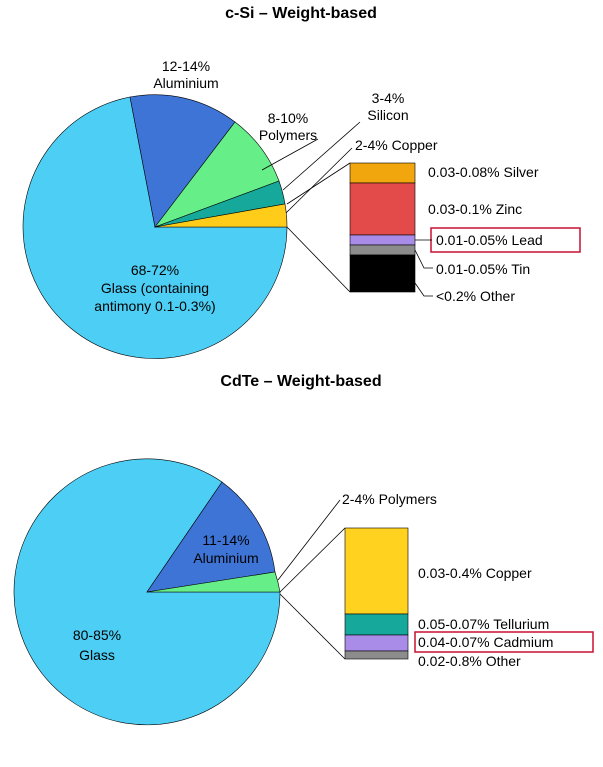 This screenshot has width=603, height=767. What do you see at coordinates (389, 499) in the screenshot?
I see `cdte-polymers-label: 2-4% Polymers` at bounding box center [389, 499].